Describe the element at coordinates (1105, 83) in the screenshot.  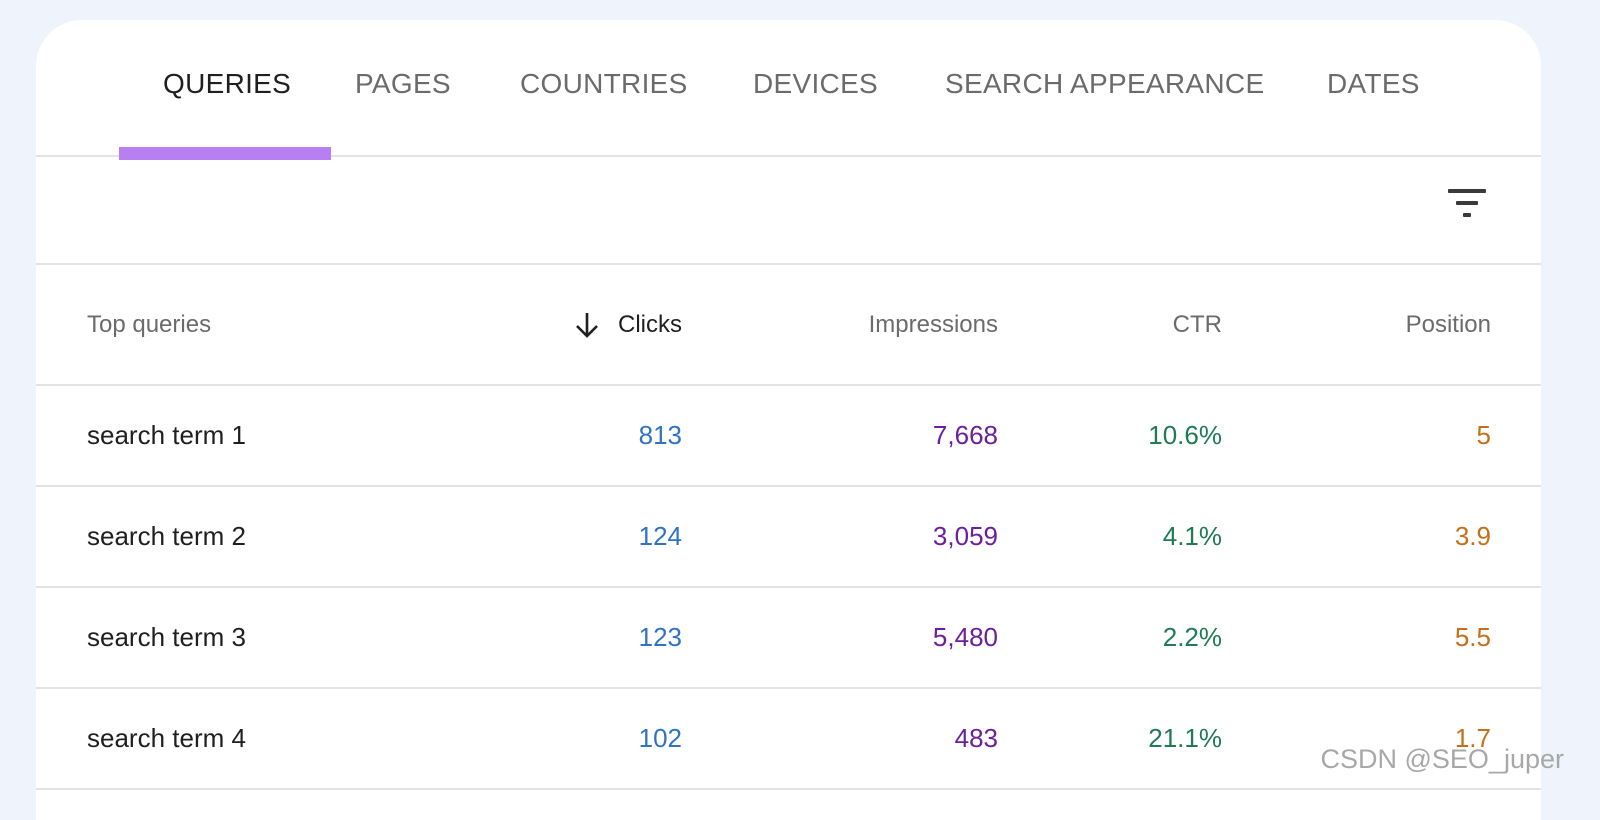
I see `tab-search-appearance: SEARCH APPEARANCE` at that location.